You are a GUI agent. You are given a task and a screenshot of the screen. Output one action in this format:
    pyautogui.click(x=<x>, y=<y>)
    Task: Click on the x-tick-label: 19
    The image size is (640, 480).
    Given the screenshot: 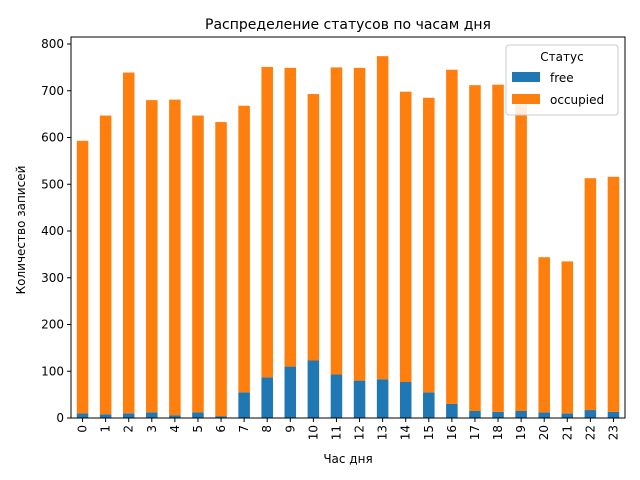 What is the action you would take?
    pyautogui.click(x=521, y=432)
    